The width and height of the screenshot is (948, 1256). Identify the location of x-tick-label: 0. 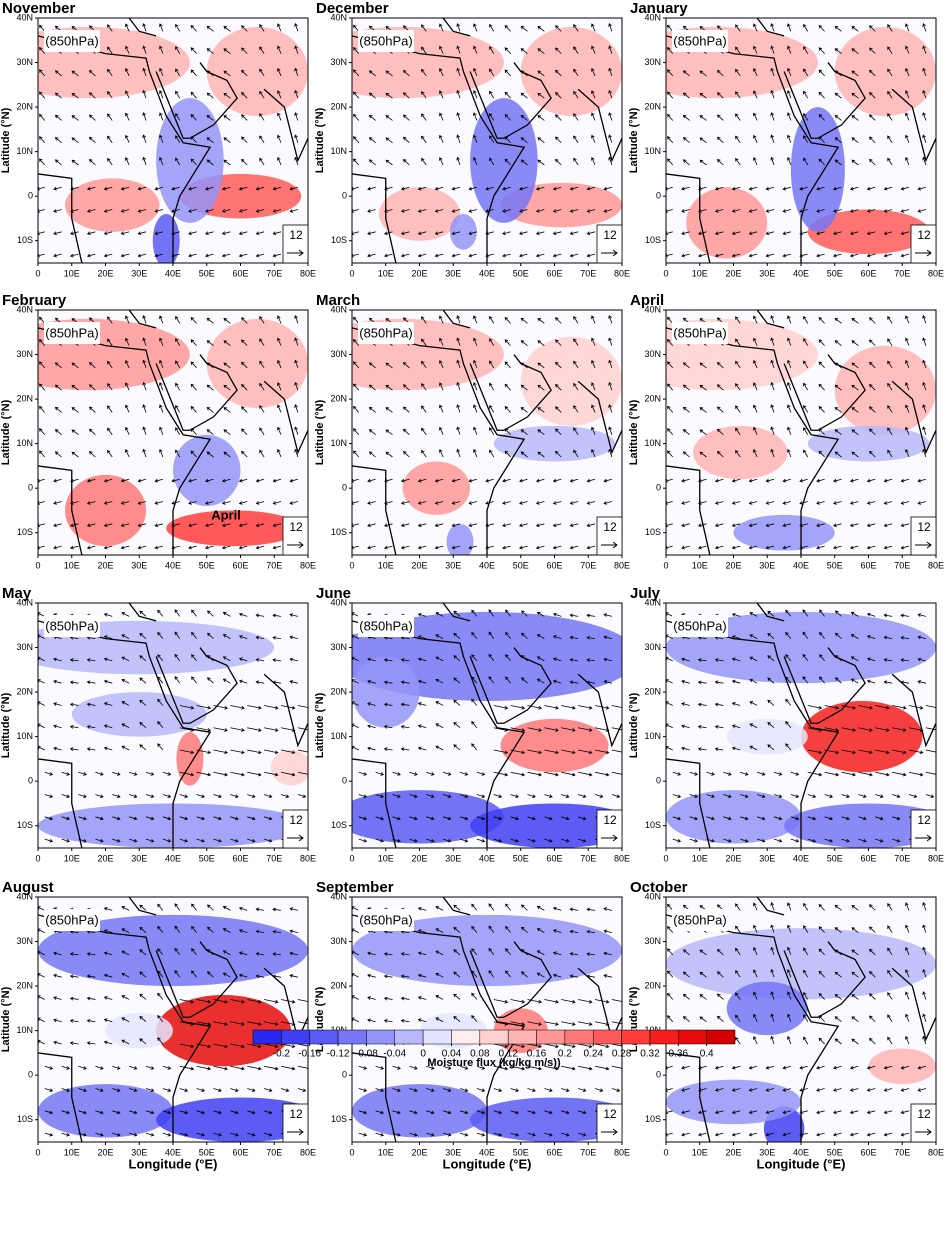
(37, 858).